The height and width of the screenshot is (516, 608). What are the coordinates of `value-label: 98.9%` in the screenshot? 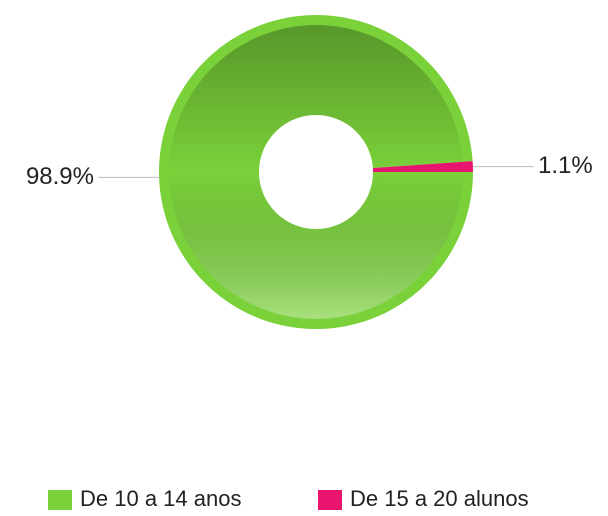 It's located at (60, 176).